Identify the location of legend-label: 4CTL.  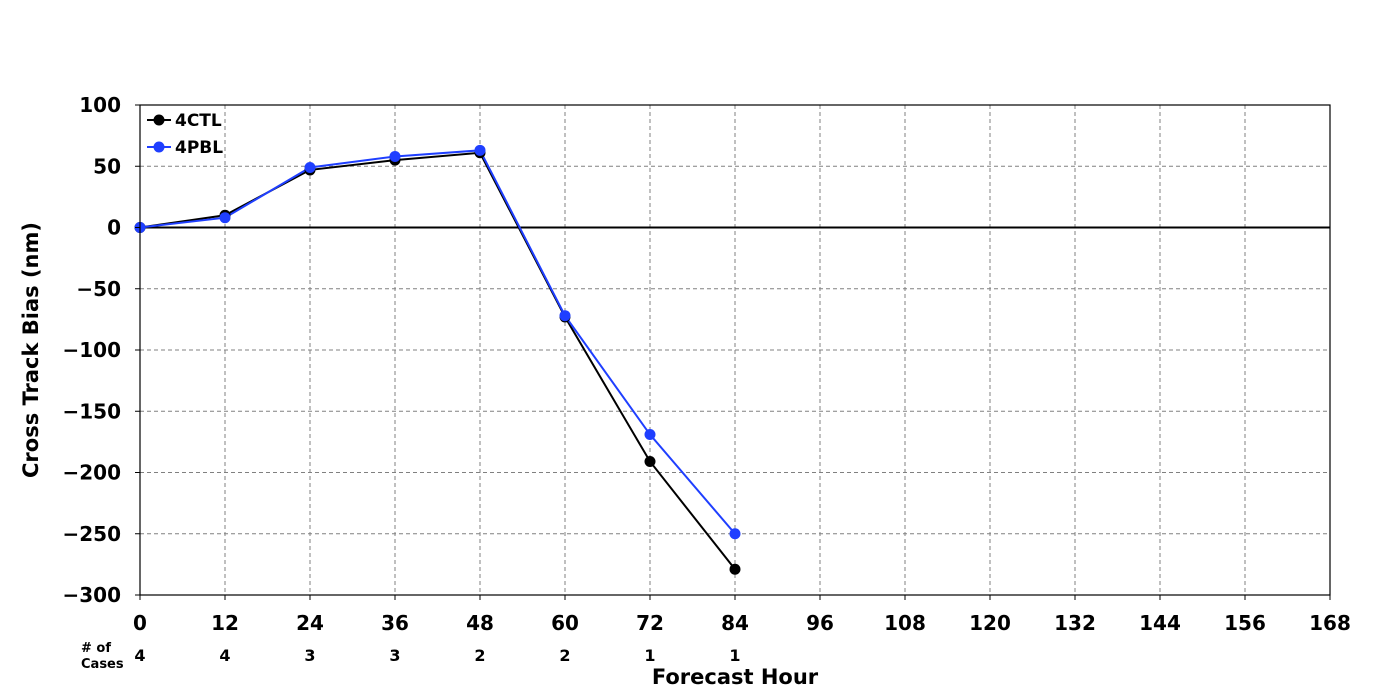
(198, 121).